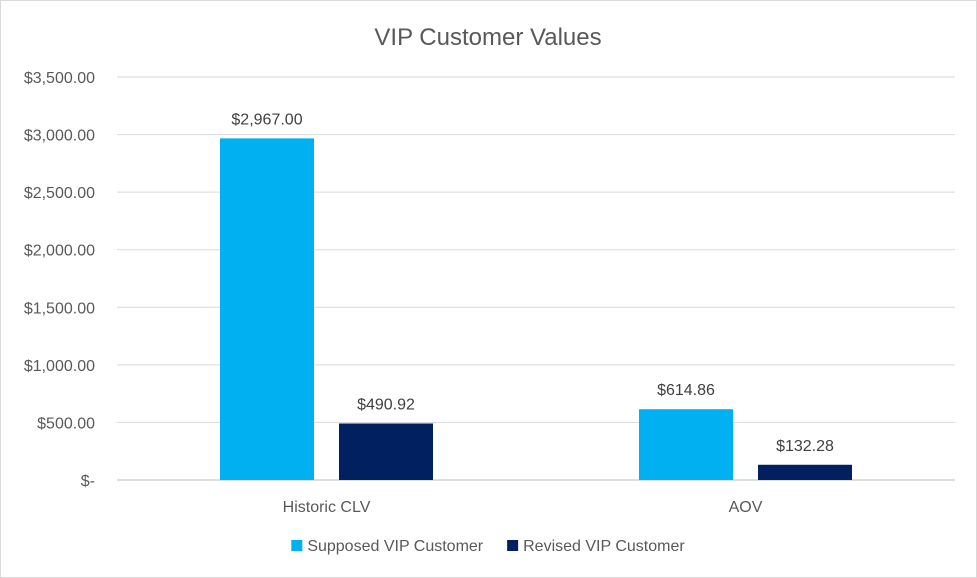  I want to click on x-category-label: Historic CLV, so click(327, 507).